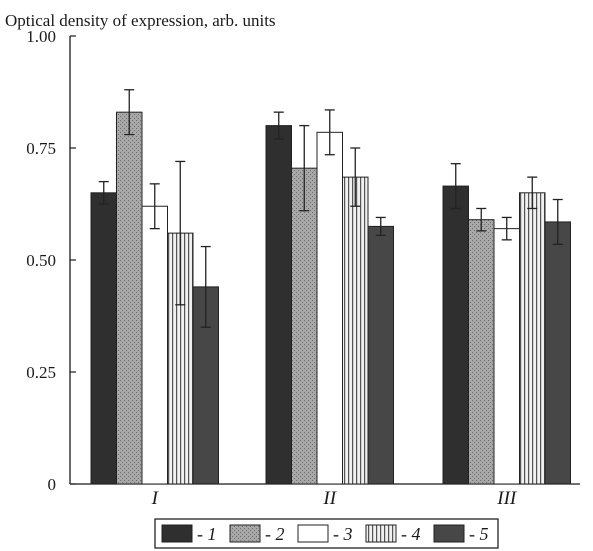 The height and width of the screenshot is (551, 593). What do you see at coordinates (304, 326) in the screenshot?
I see `bar-s2-II` at bounding box center [304, 326].